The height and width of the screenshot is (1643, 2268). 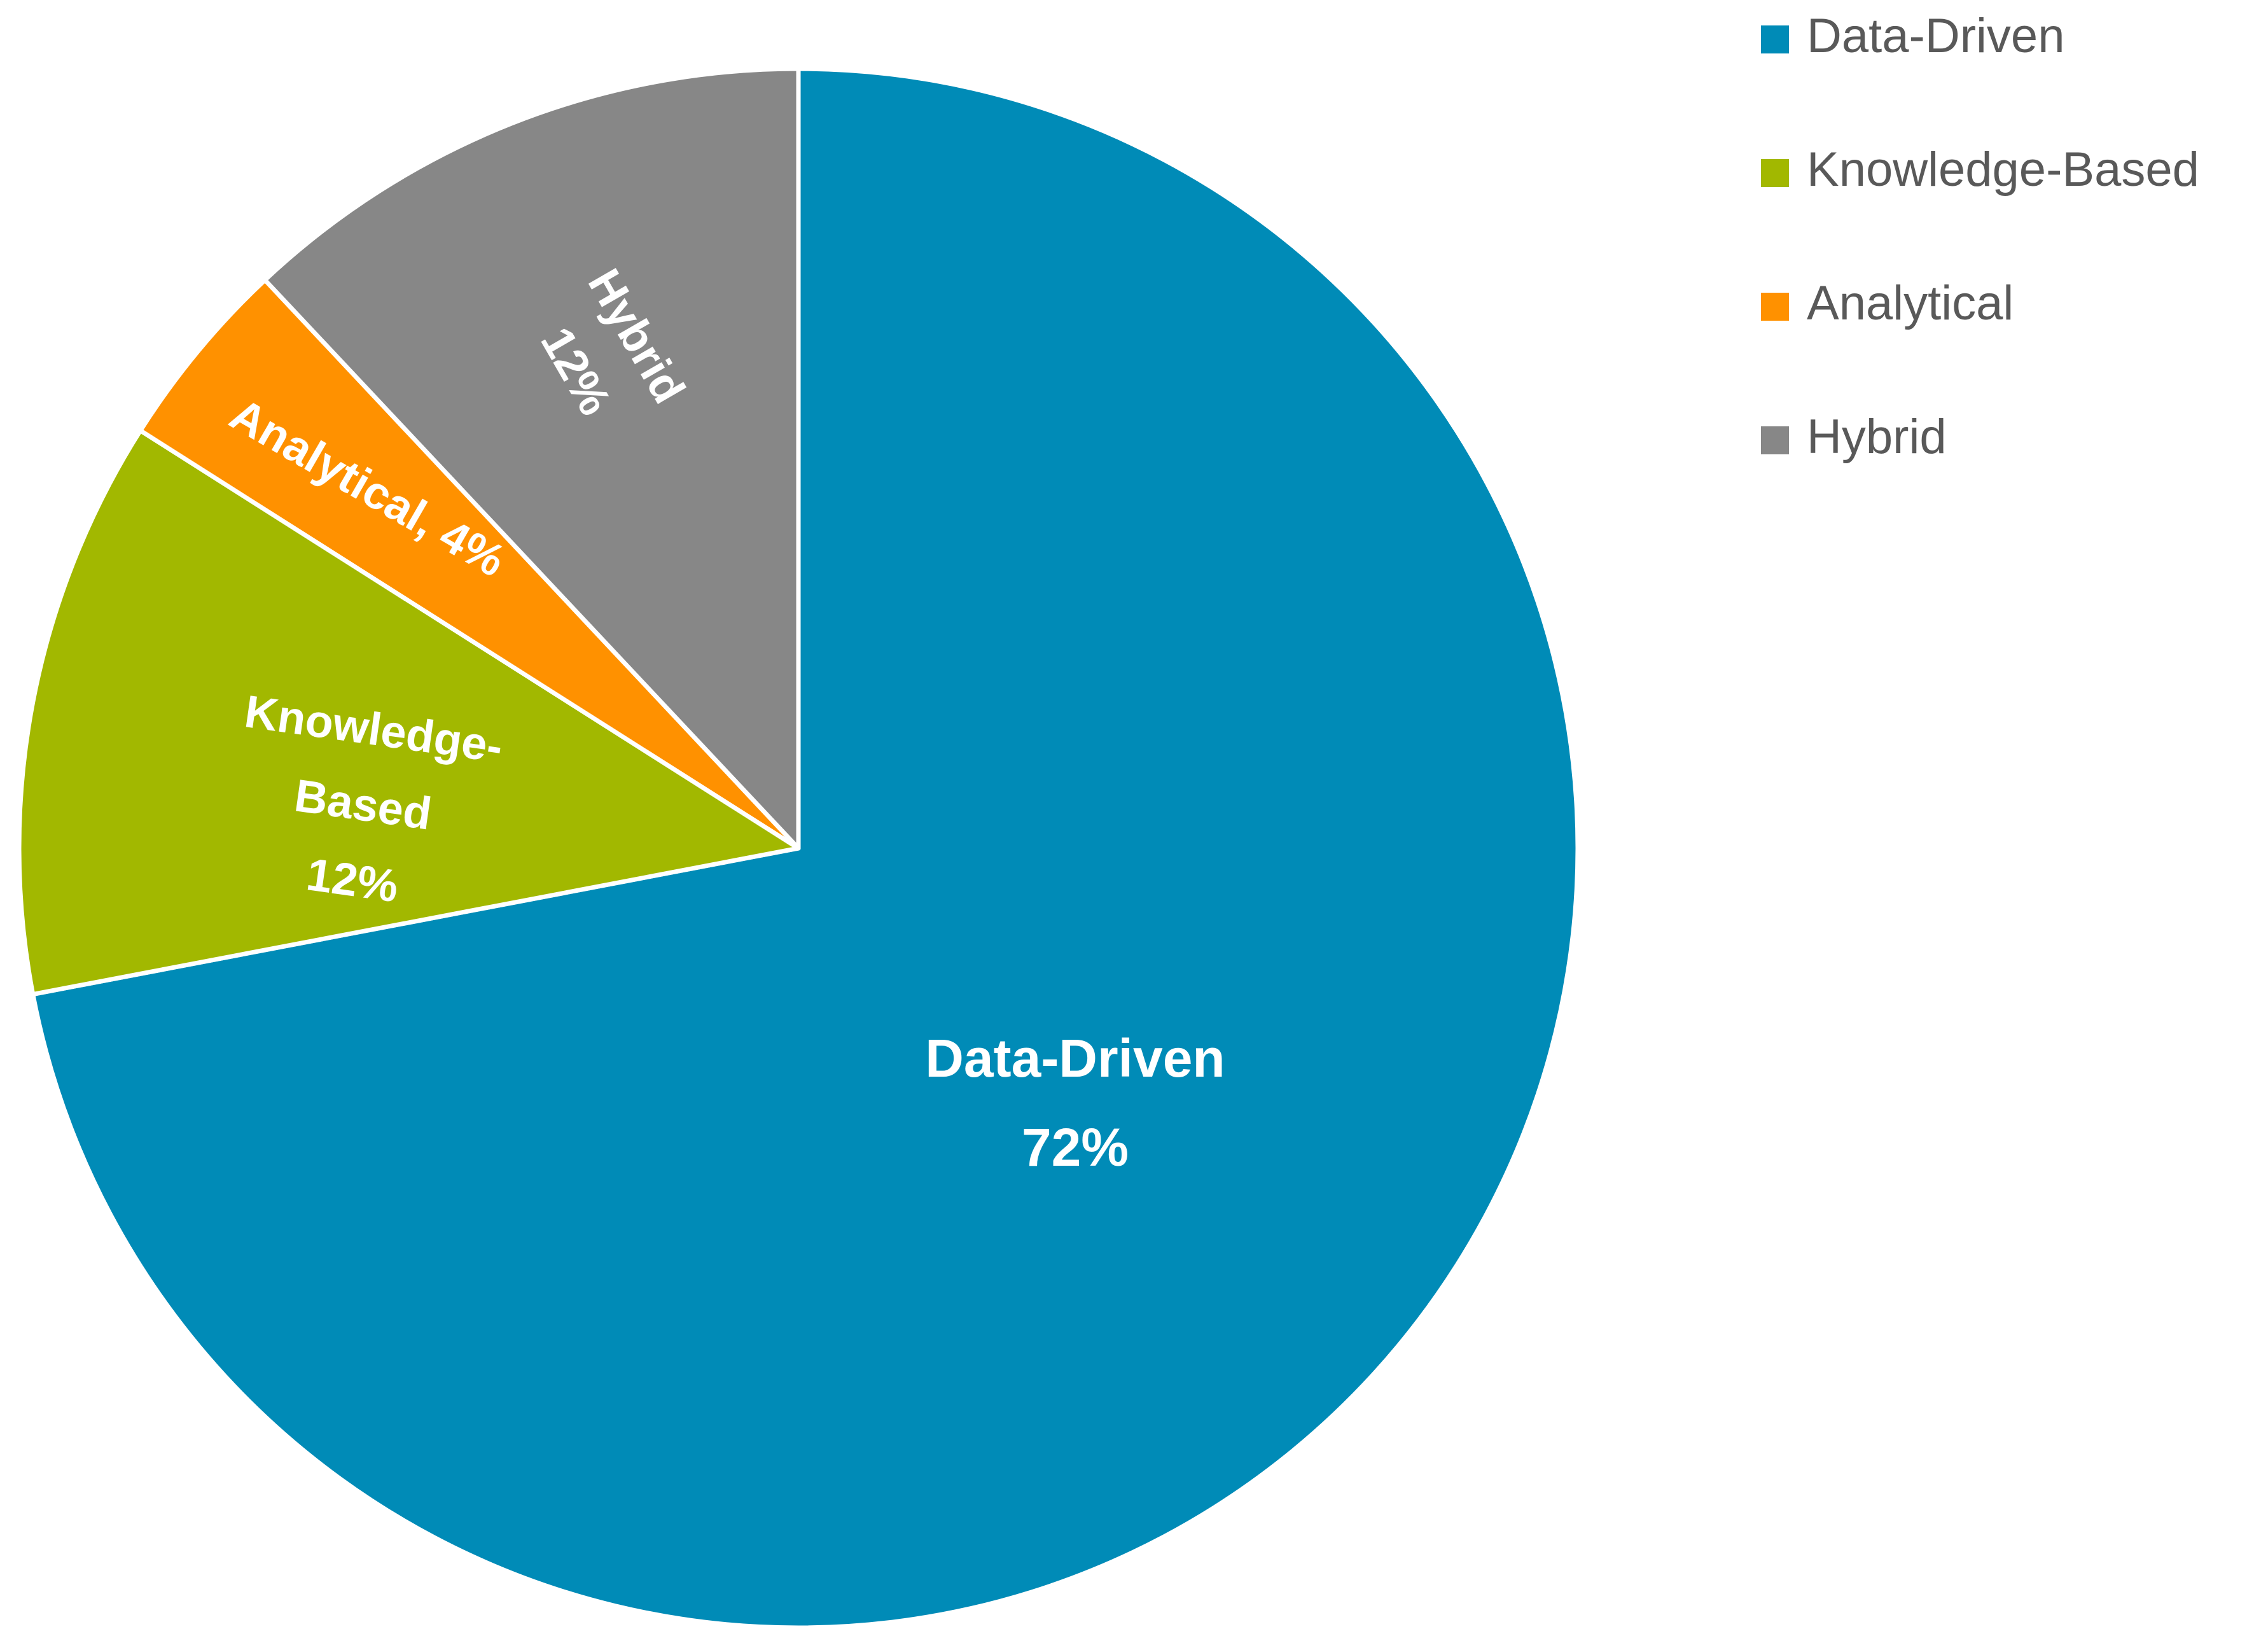 What do you see at coordinates (1877, 437) in the screenshot?
I see `legend-label: Hybrid` at bounding box center [1877, 437].